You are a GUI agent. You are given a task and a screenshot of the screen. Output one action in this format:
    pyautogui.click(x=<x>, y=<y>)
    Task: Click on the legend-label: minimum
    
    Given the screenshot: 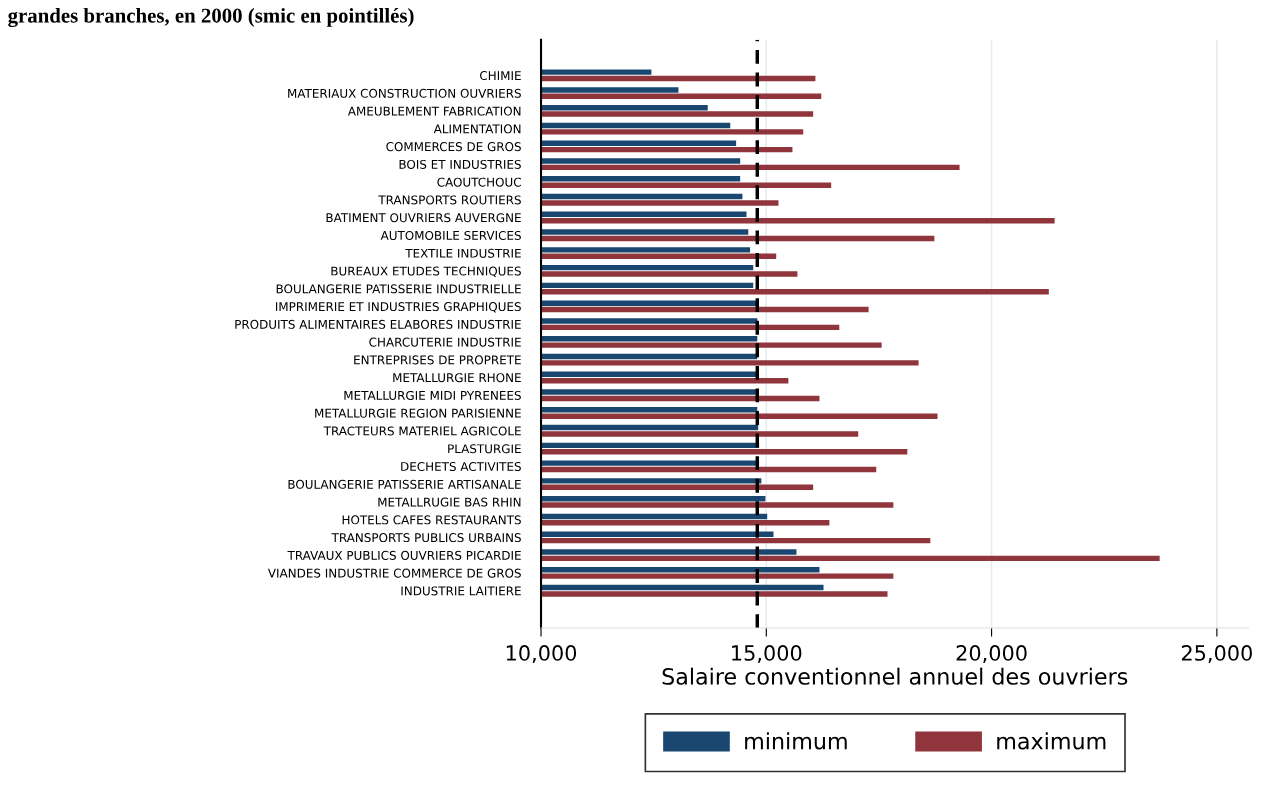 What is the action you would take?
    pyautogui.click(x=796, y=741)
    